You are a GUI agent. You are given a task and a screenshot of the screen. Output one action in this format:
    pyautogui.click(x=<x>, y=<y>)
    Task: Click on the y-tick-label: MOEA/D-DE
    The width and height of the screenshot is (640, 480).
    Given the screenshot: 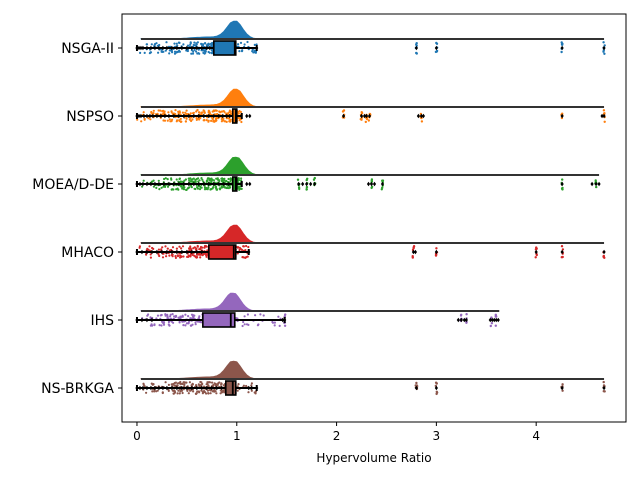 What is the action you would take?
    pyautogui.click(x=73, y=185)
    